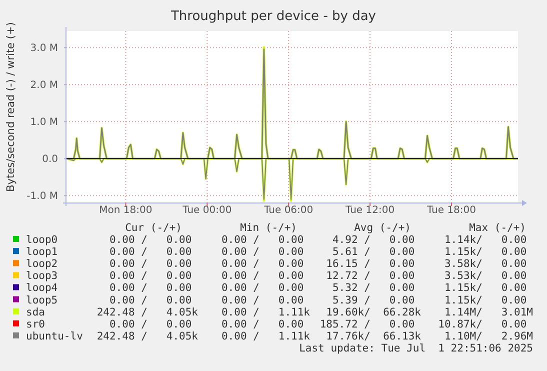  I want to click on text: 5.32 / 0.00, so click(373, 288).